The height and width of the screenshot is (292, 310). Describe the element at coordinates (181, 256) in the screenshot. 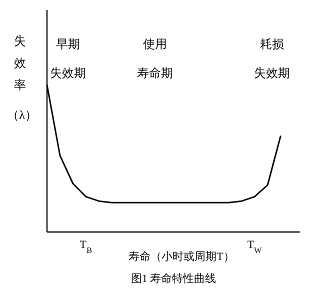

I see `x-axis-title: 寿命（小时或周期T）` at that location.